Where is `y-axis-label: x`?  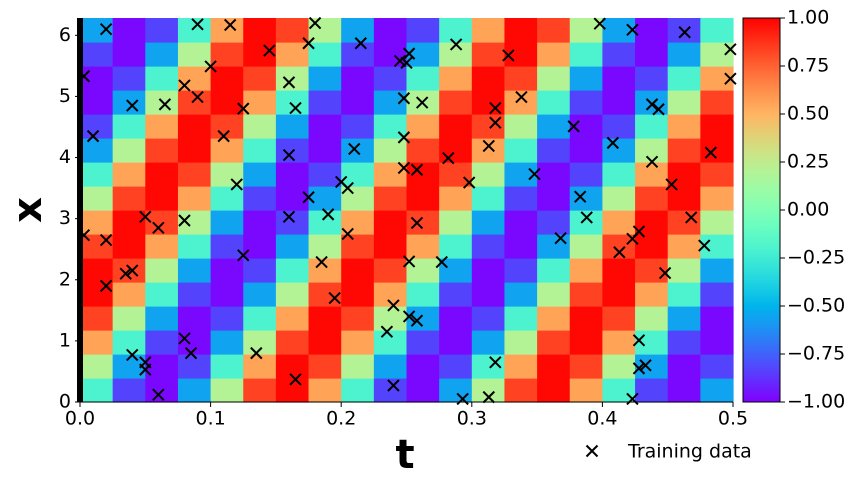
y-axis-label: x is located at coordinates (28, 210).